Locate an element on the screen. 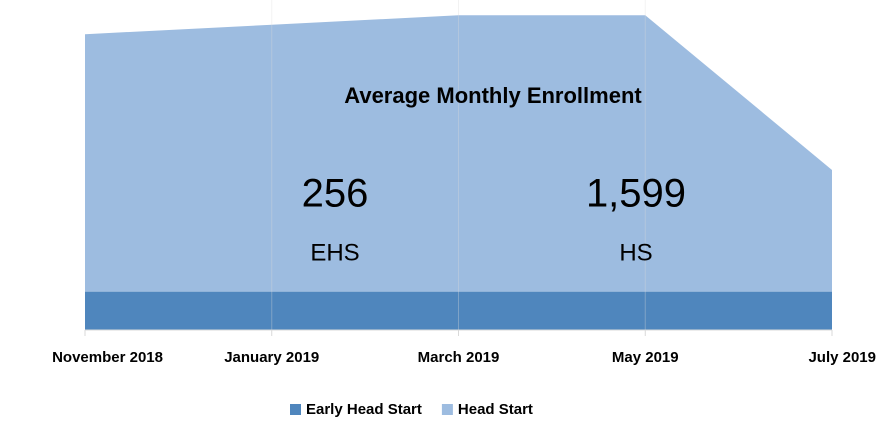 The image size is (877, 421). x-tick-label: July 2019 is located at coordinates (842, 357).